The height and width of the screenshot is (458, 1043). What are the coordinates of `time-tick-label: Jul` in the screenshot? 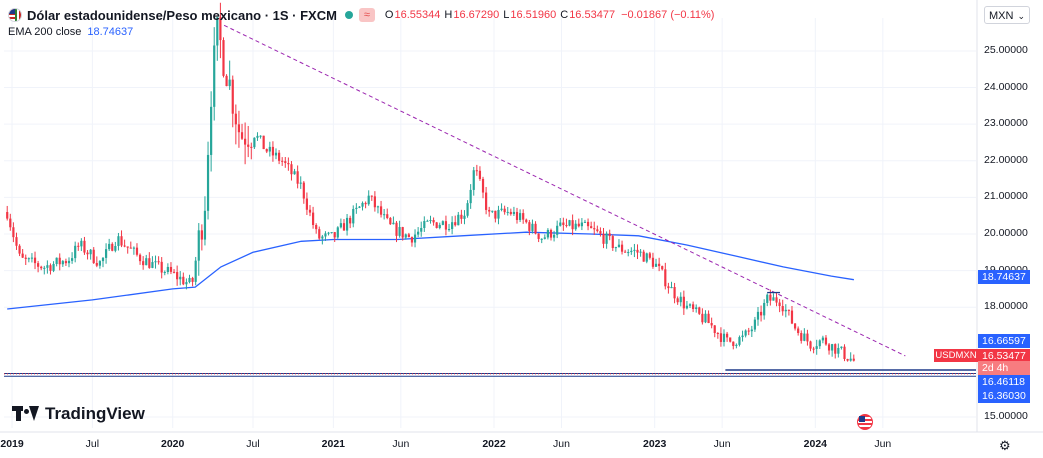 It's located at (253, 444).